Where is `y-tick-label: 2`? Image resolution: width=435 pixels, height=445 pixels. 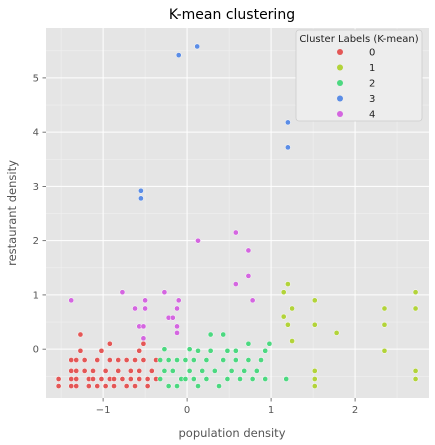 y-tick-label: 2 is located at coordinates (36, 241).